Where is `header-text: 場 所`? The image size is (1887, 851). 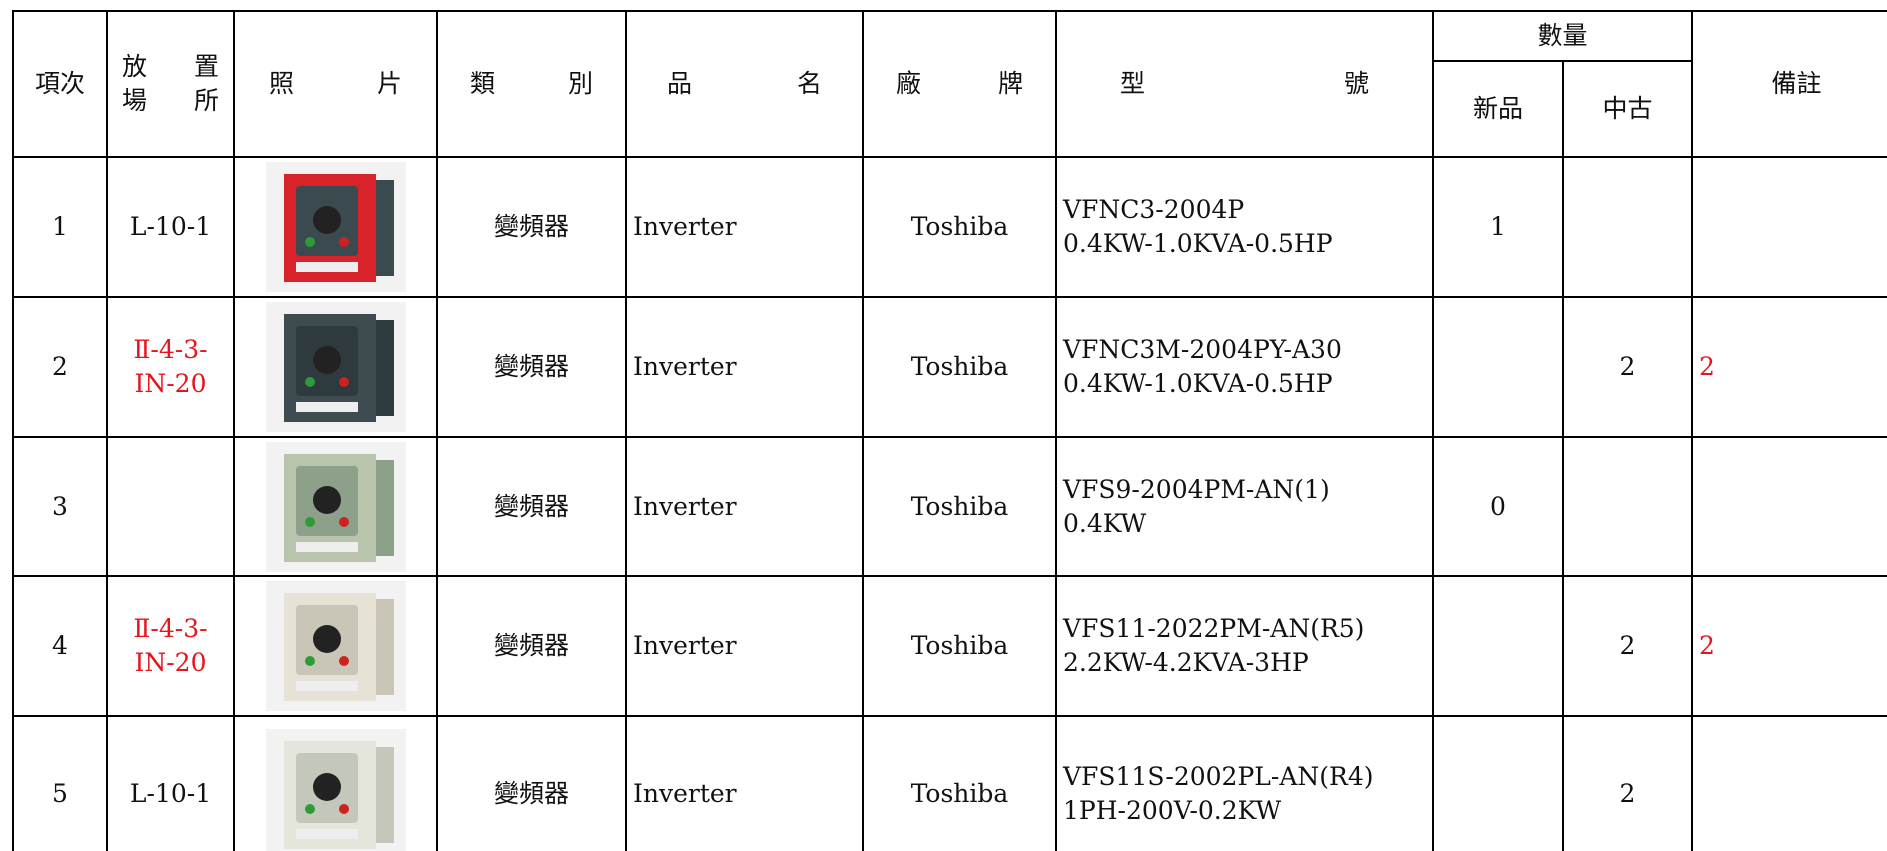 header-text: 場 所 is located at coordinates (170, 100).